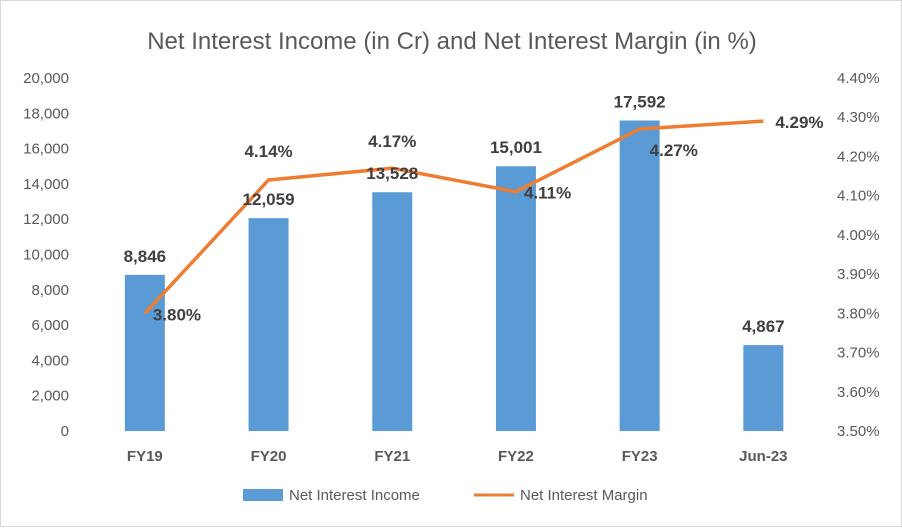 This screenshot has height=528, width=902. Describe the element at coordinates (65, 431) in the screenshot. I see `left-axis-tick: 0` at that location.